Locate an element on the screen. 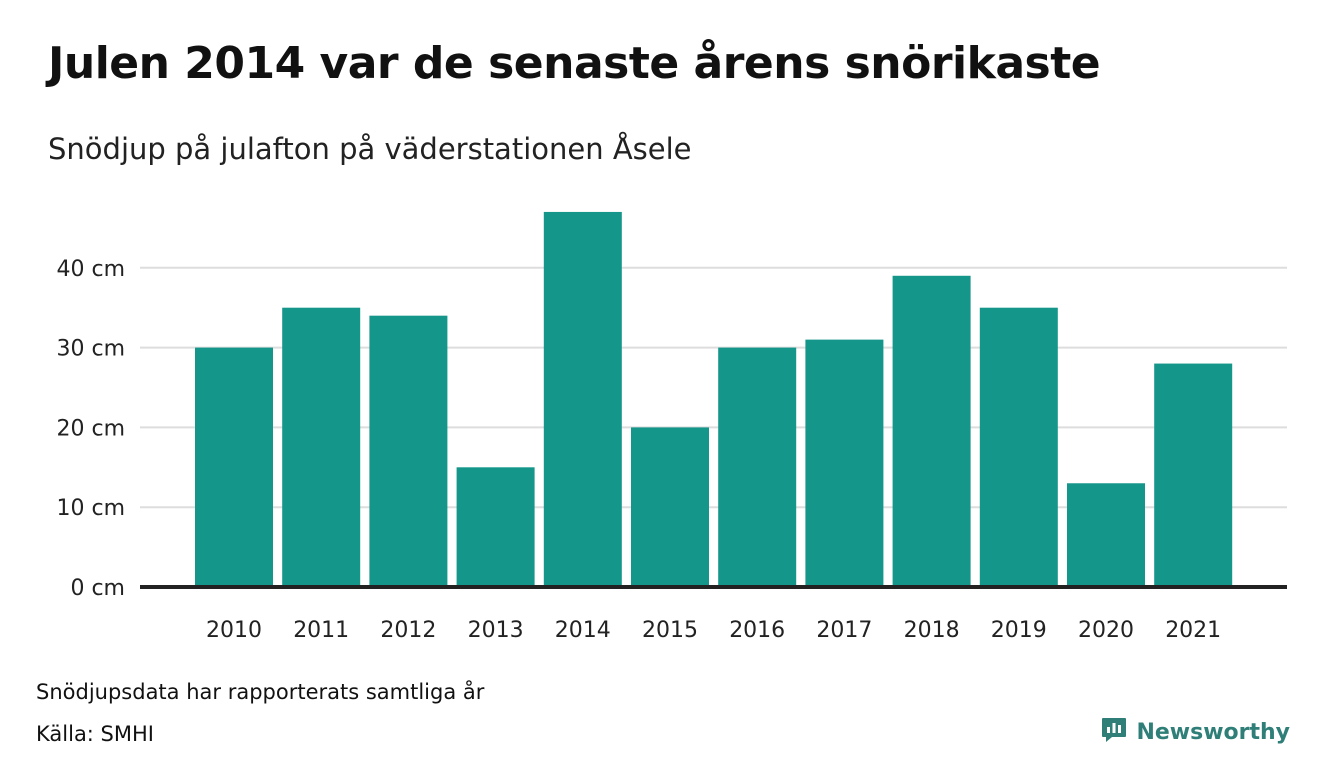 The image size is (1340, 780). x-tick-label: 2016 is located at coordinates (757, 630).